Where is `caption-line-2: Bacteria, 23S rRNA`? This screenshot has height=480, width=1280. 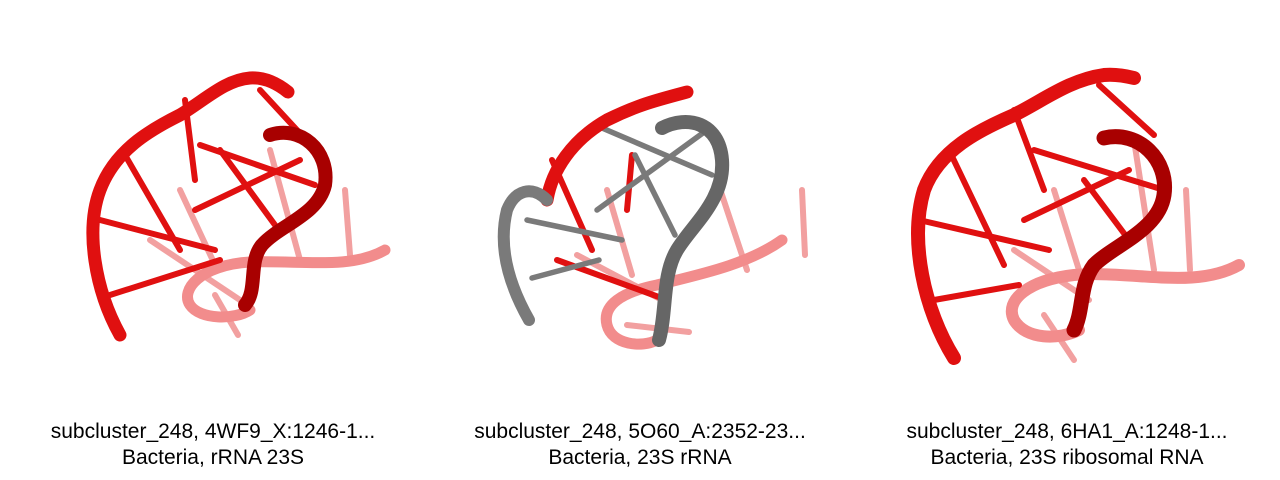
caption-line-2: Bacteria, 23S rRNA is located at coordinates (640, 457).